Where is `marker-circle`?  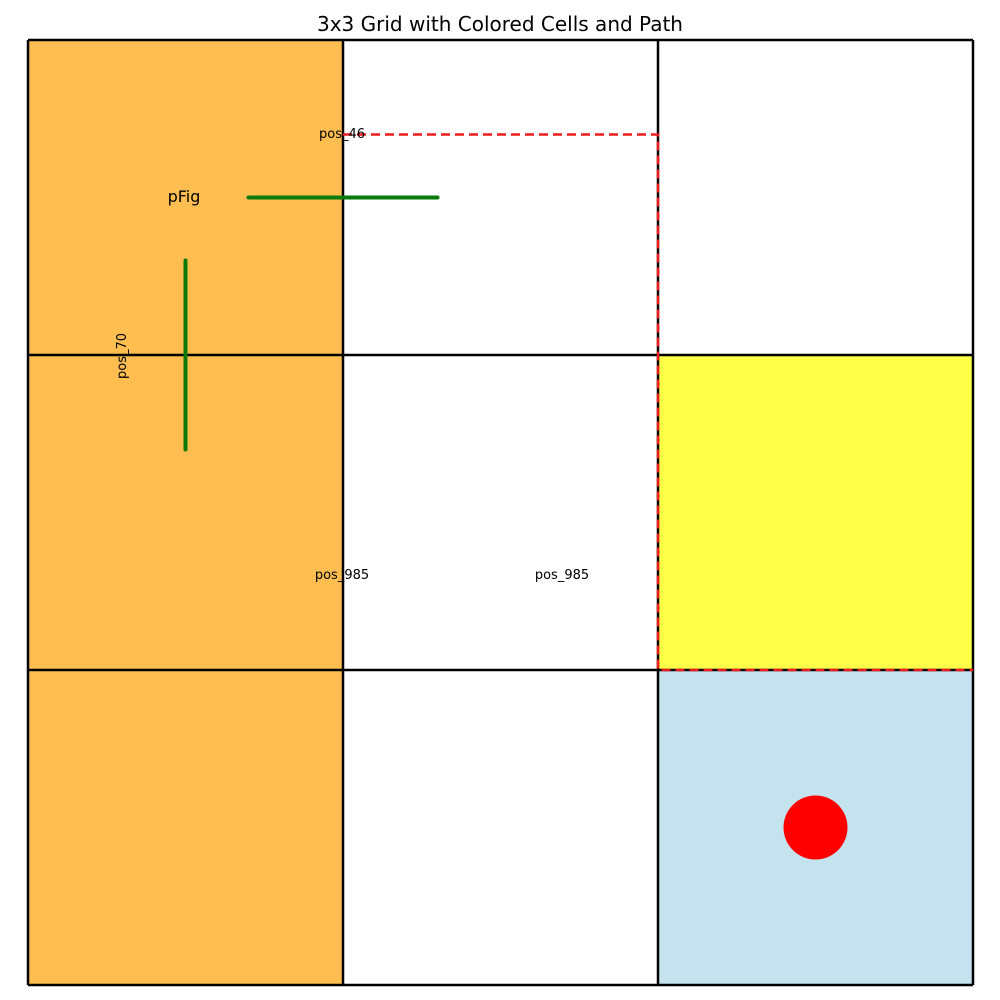 marker-circle is located at coordinates (815, 827).